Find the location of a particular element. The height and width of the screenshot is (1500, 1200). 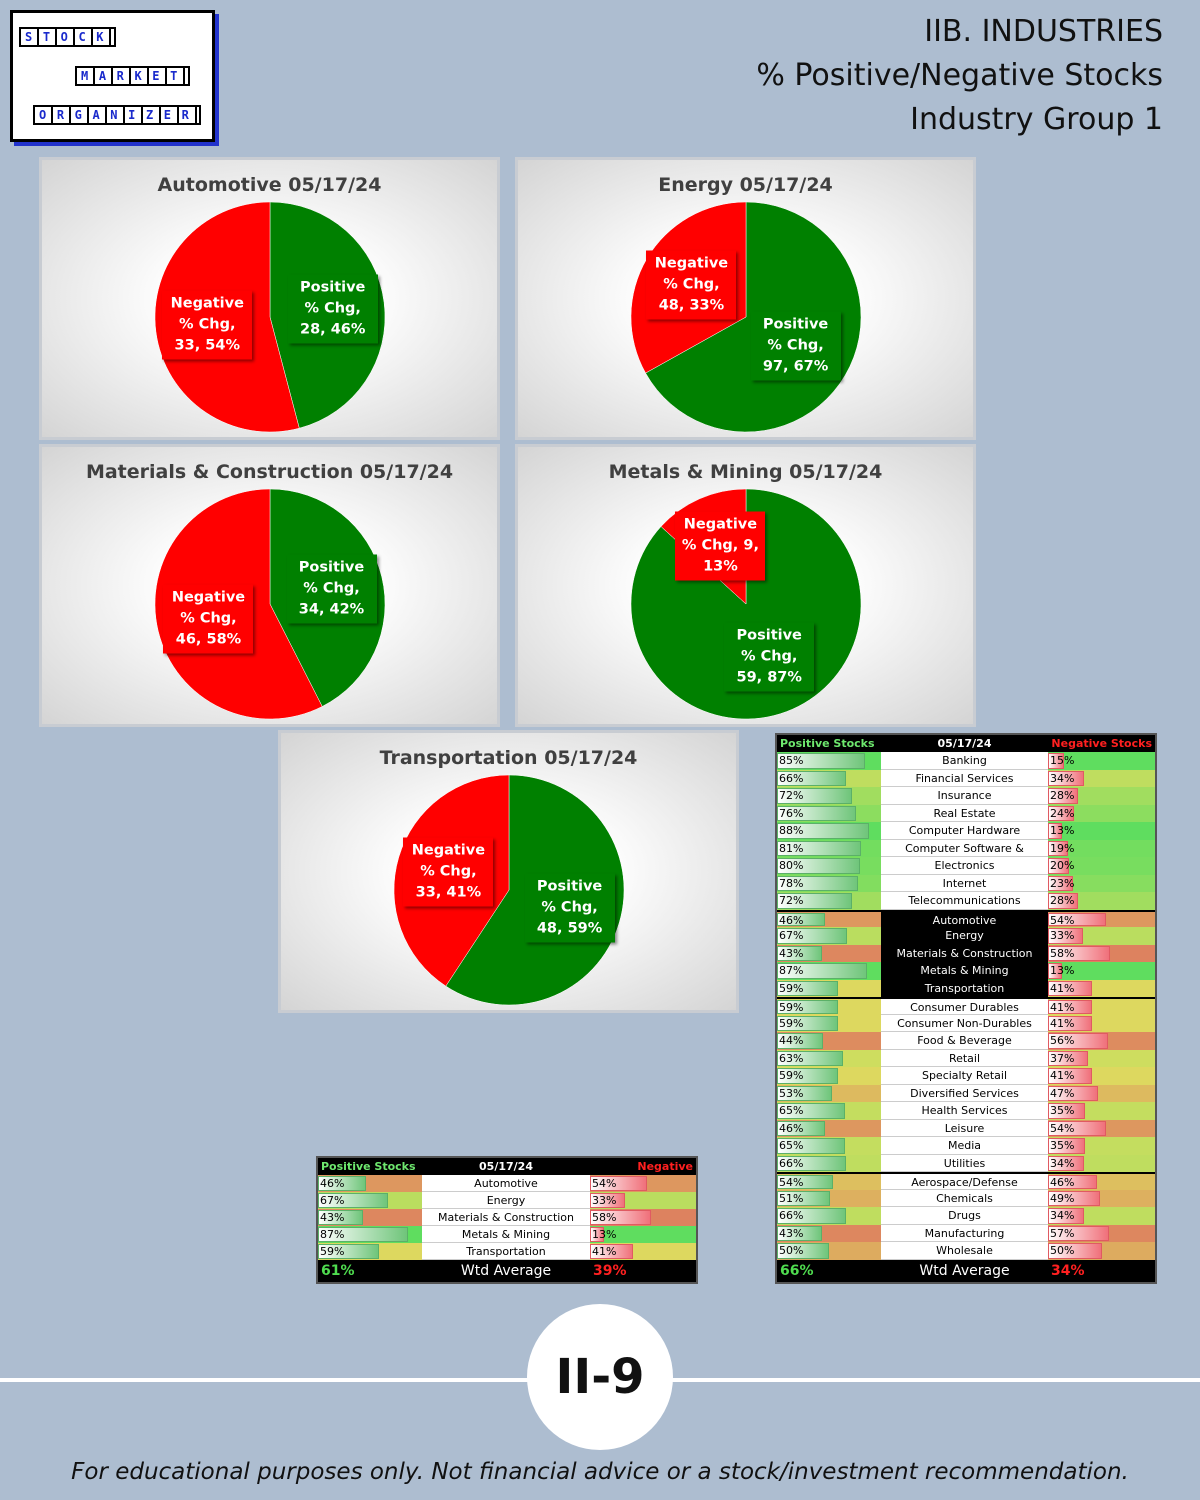

positive-label: 43% is located at coordinates (332, 1217).